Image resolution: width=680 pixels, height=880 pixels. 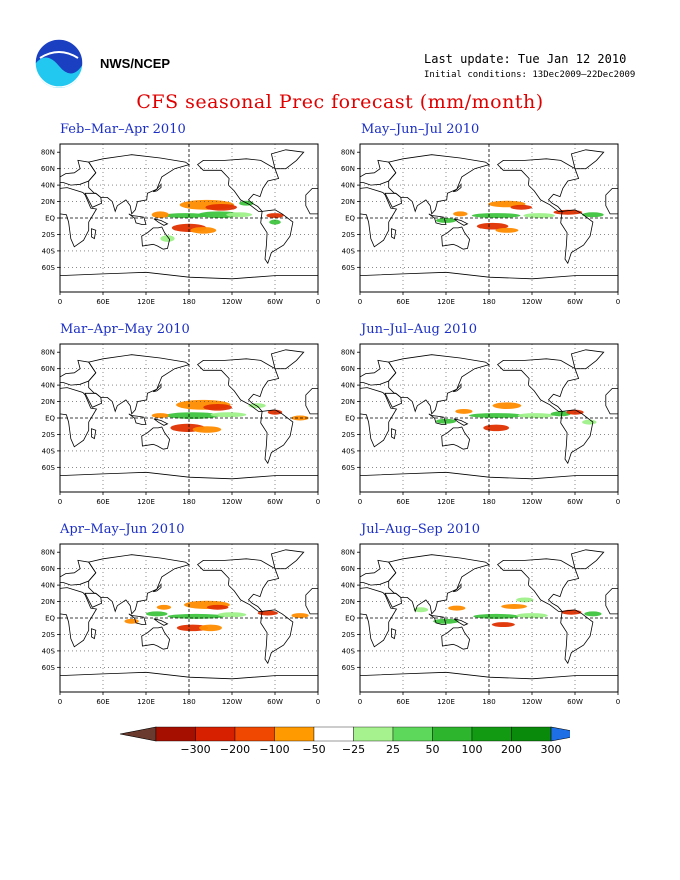 What do you see at coordinates (138, 734) in the screenshot?
I see `colorbar-min-arrow` at bounding box center [138, 734].